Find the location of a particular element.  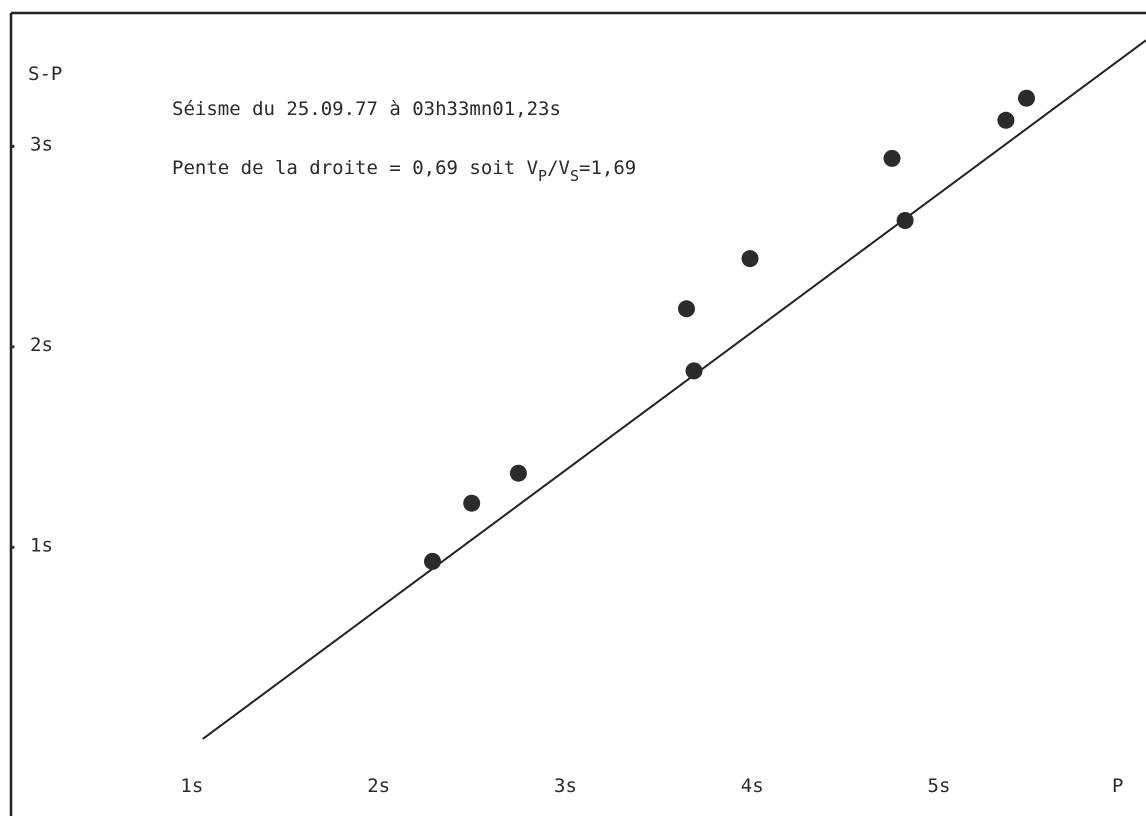

y-tick-label-1s: 1s is located at coordinates (41, 545).